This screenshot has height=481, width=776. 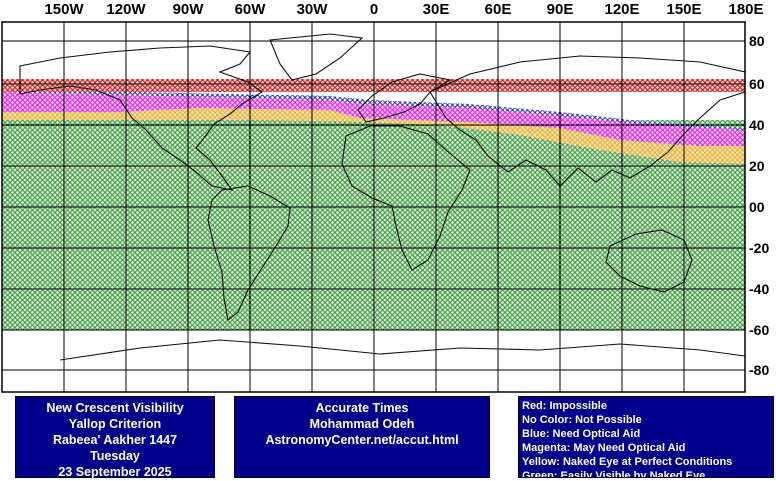 I want to click on legend-item-green: Green: Easily Visible by Naked Eye, so click(x=614, y=474).